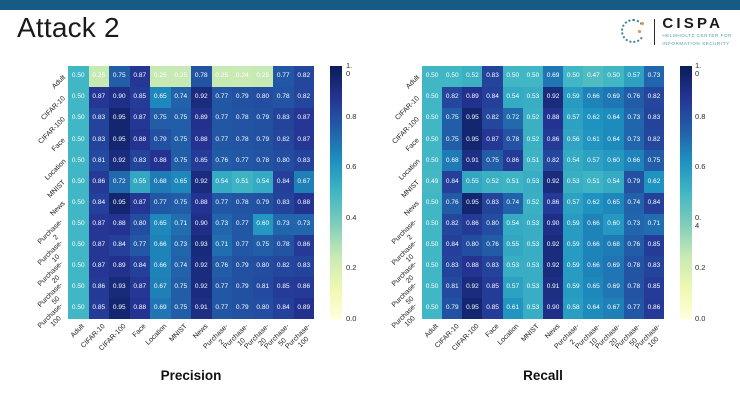 The width and height of the screenshot is (740, 416). What do you see at coordinates (553, 308) in the screenshot?
I see `heatmap-cell: 0.90` at bounding box center [553, 308].